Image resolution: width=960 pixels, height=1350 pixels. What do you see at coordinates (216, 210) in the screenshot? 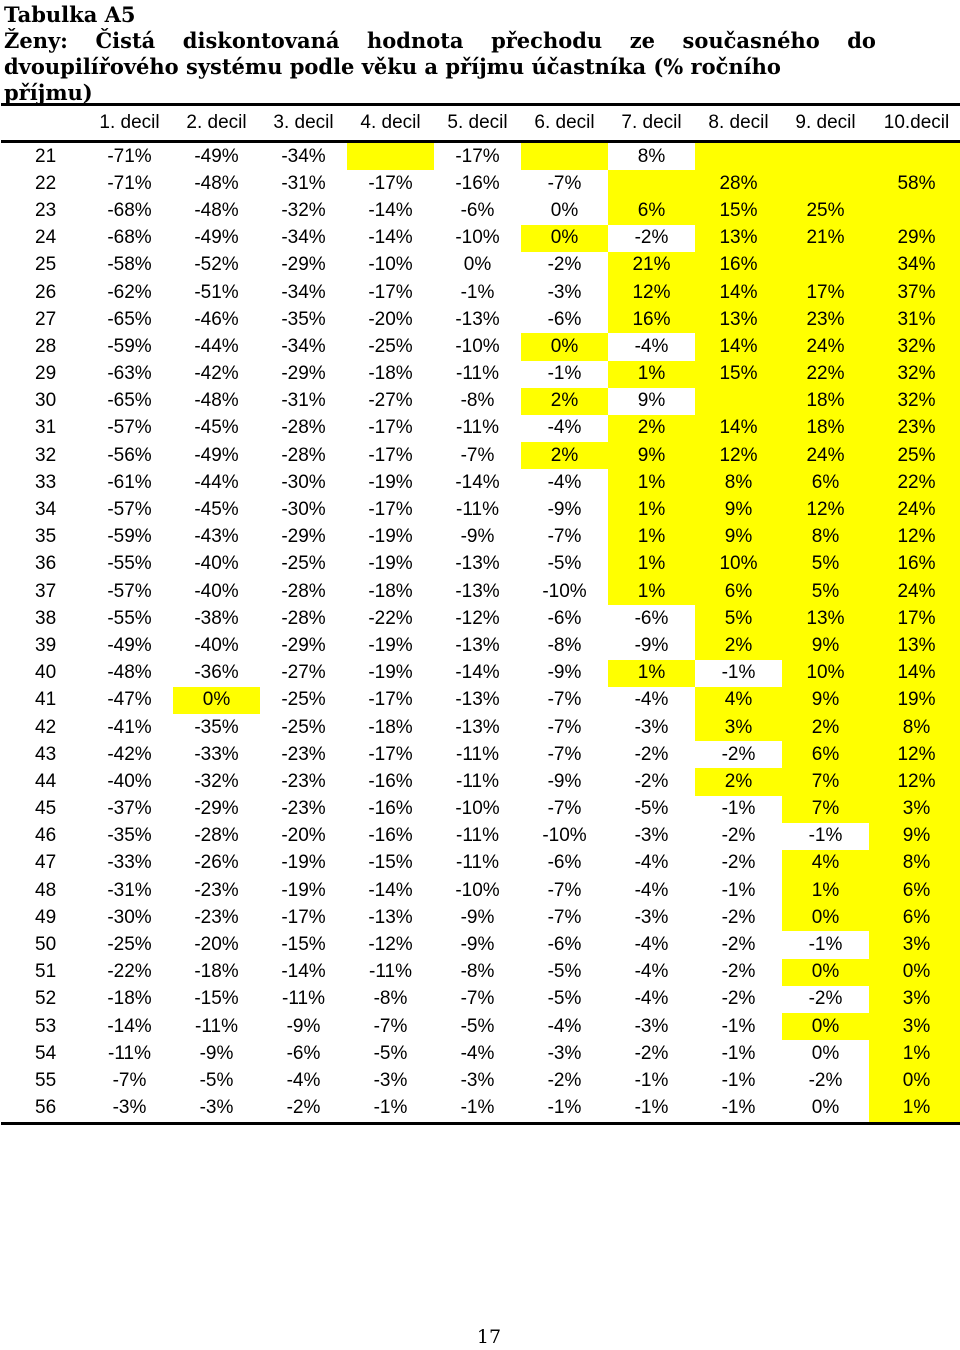
I see `value-cell: -48%` at bounding box center [216, 210].